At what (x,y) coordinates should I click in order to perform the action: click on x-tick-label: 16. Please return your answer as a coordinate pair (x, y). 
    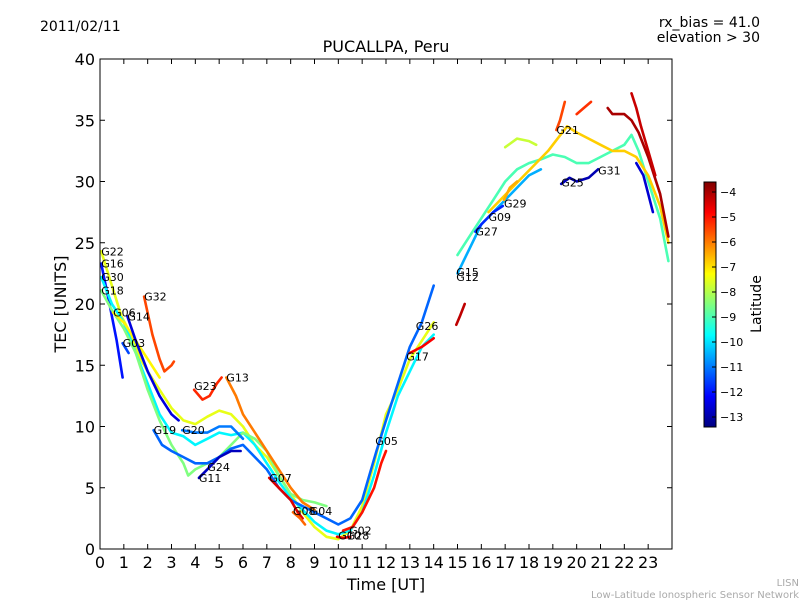
    Looking at the image, I should click on (481, 562).